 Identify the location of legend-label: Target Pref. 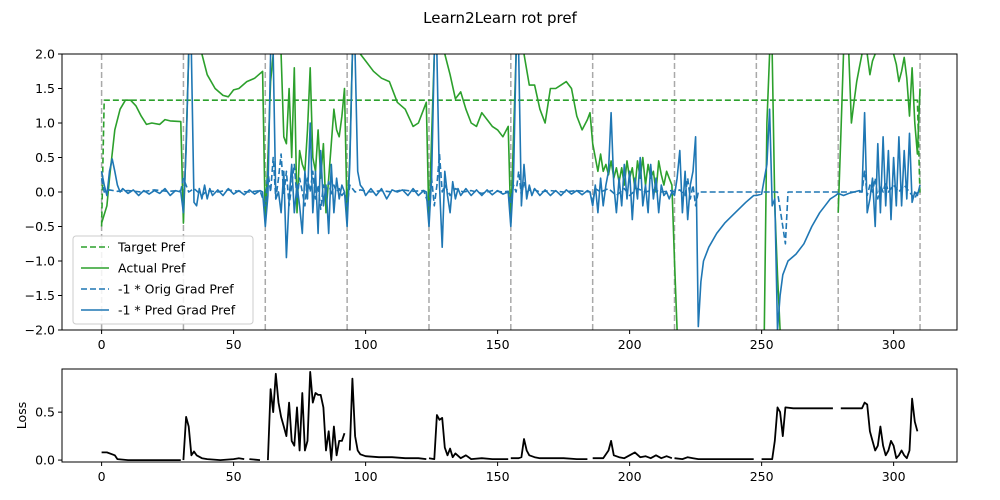
(151, 247).